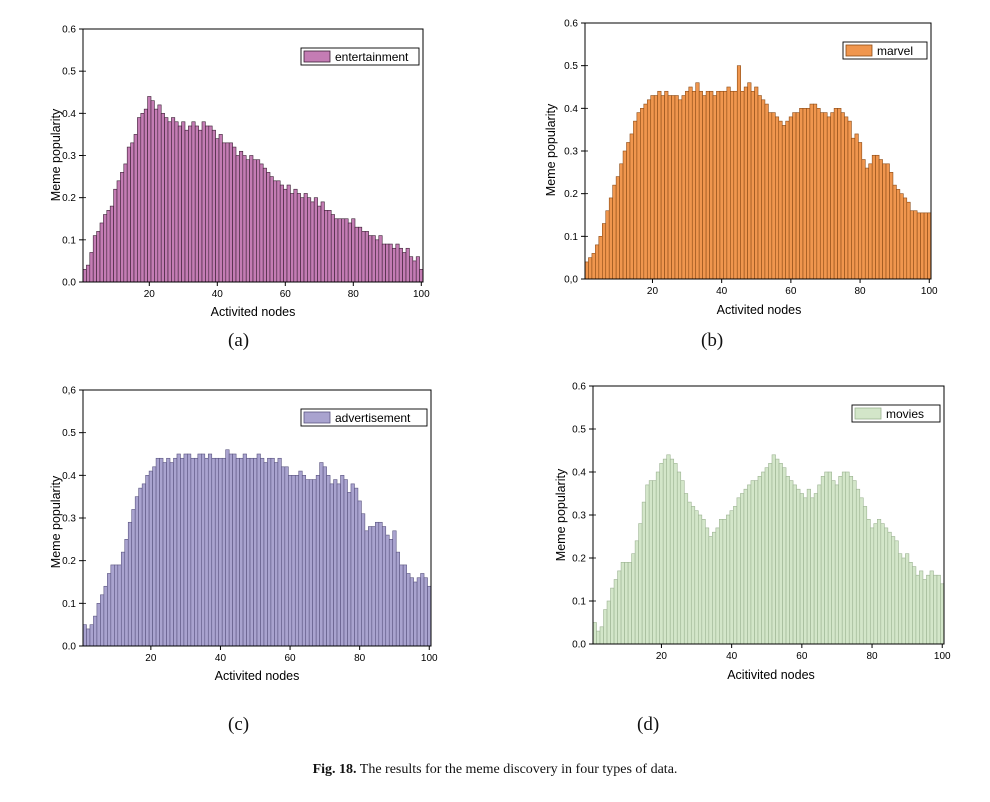  Describe the element at coordinates (334, 769) in the screenshot. I see `figure-caption-label: Fig. 18.` at that location.